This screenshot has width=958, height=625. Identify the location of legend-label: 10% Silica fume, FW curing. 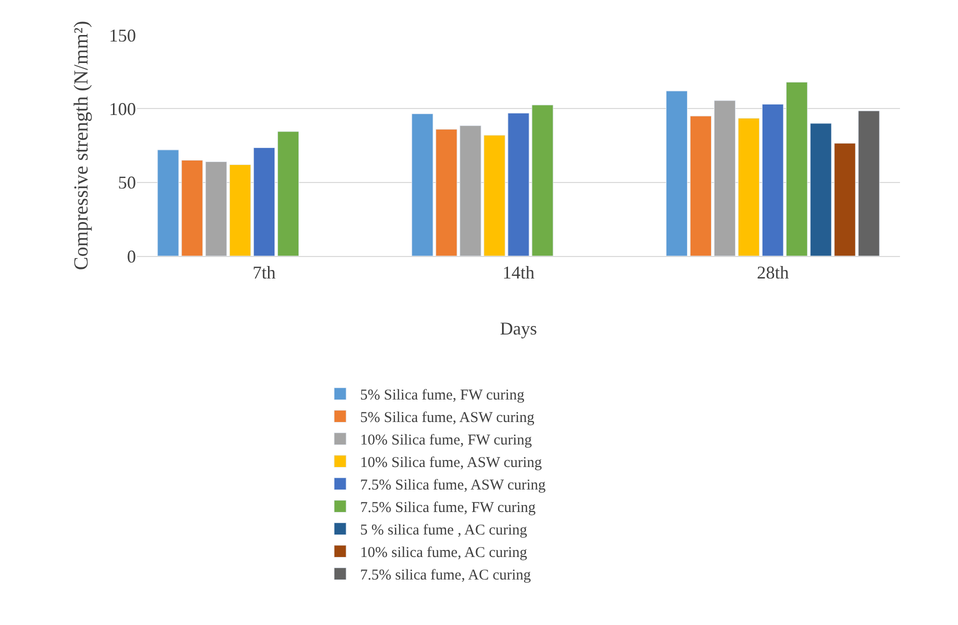
(446, 440).